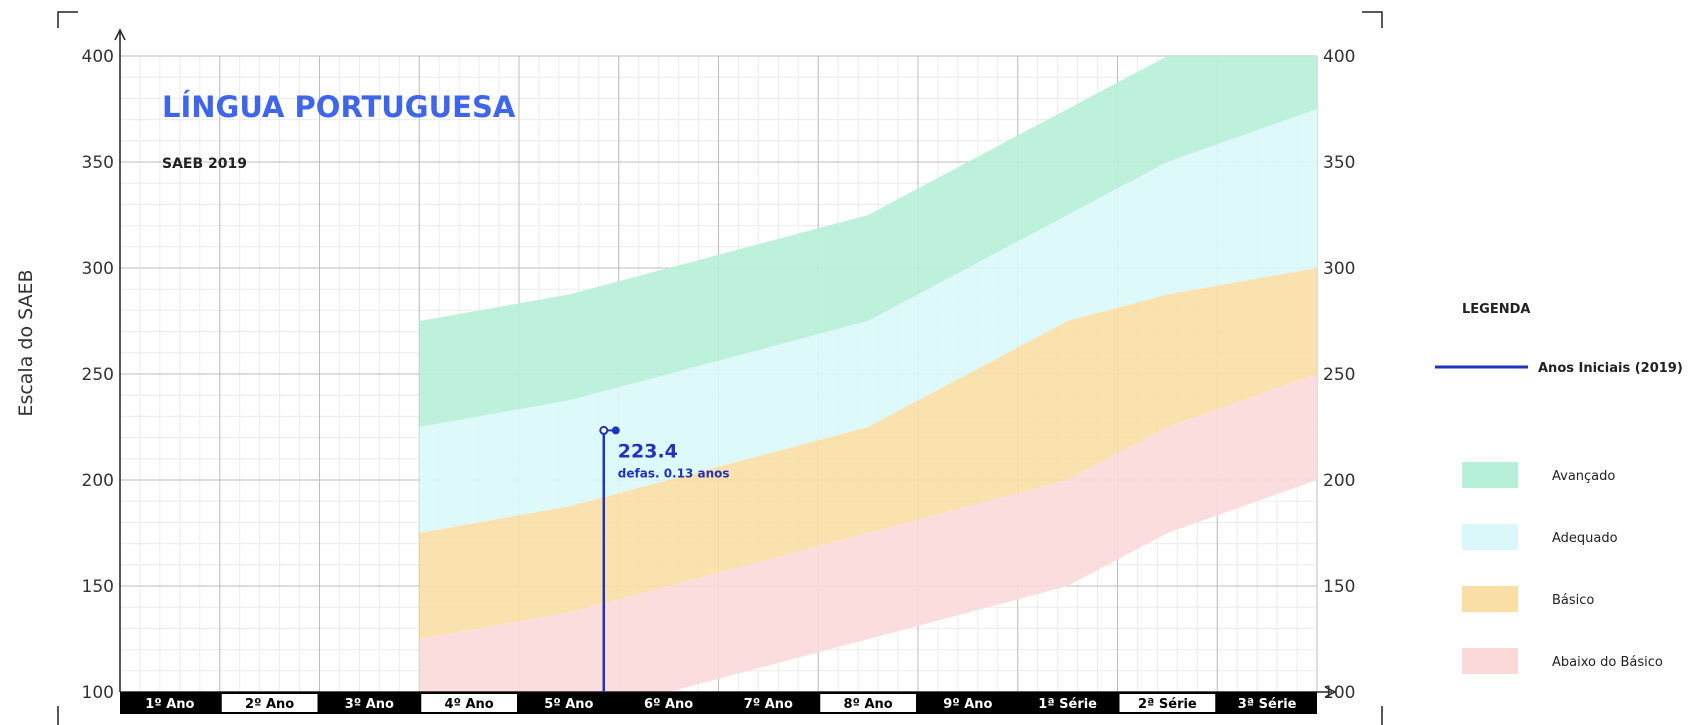 The width and height of the screenshot is (1692, 725). I want to click on legend-label: Adequado, so click(1585, 538).